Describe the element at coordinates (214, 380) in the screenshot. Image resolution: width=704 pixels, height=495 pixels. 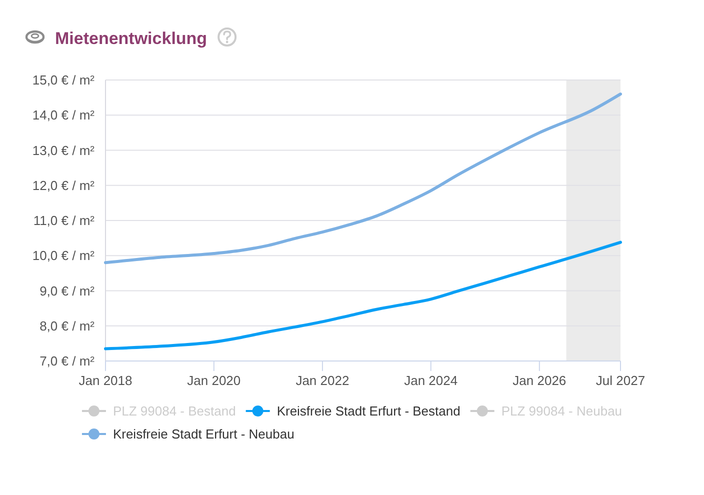
I see `x-tick-label: Jan 2020` at that location.